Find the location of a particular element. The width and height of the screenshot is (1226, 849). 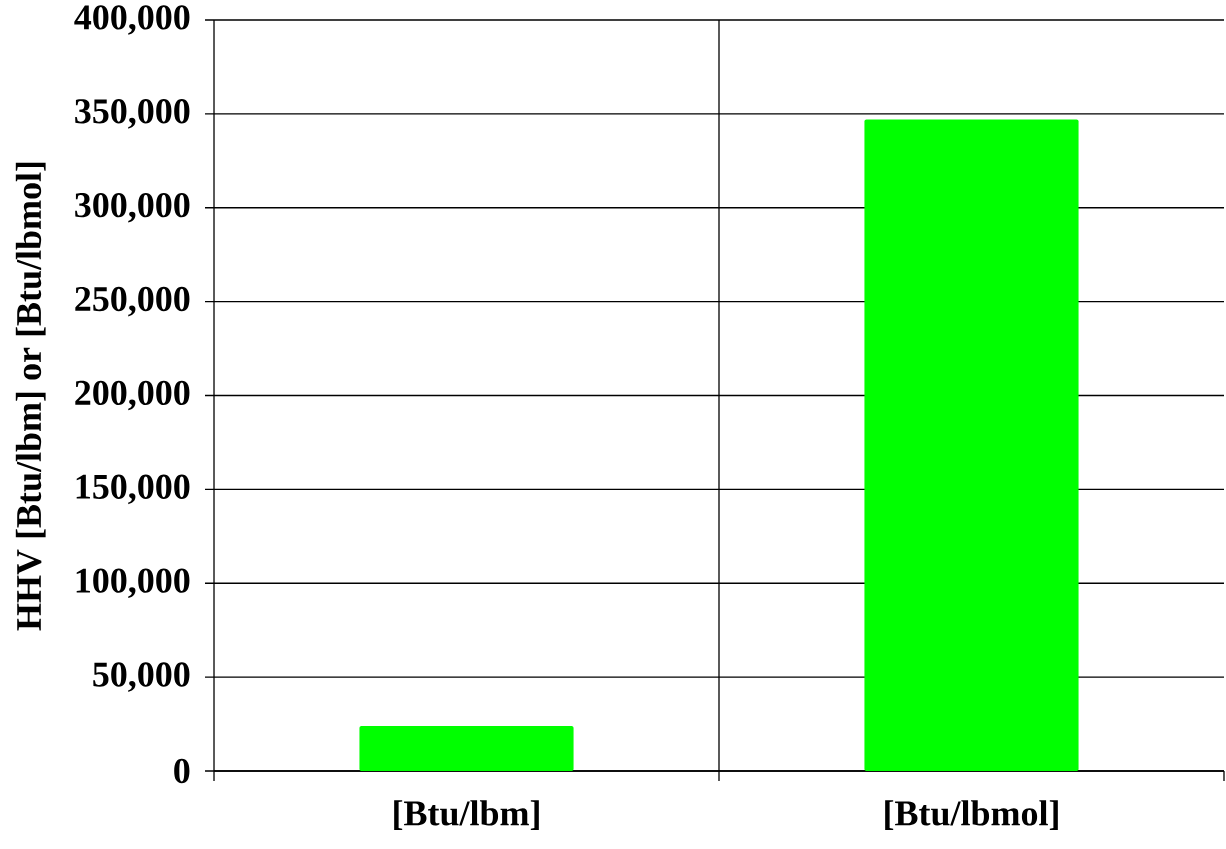

x-tick-label: [Btu/lbmol] is located at coordinates (971, 815).